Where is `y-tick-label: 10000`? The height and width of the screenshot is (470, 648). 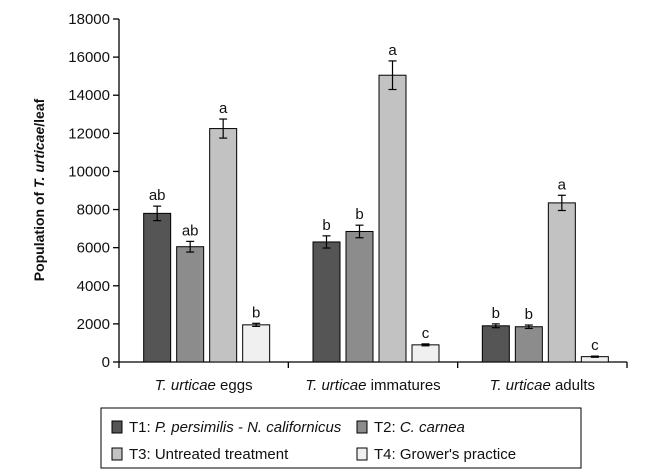 y-tick-label: 10000 is located at coordinates (89, 171).